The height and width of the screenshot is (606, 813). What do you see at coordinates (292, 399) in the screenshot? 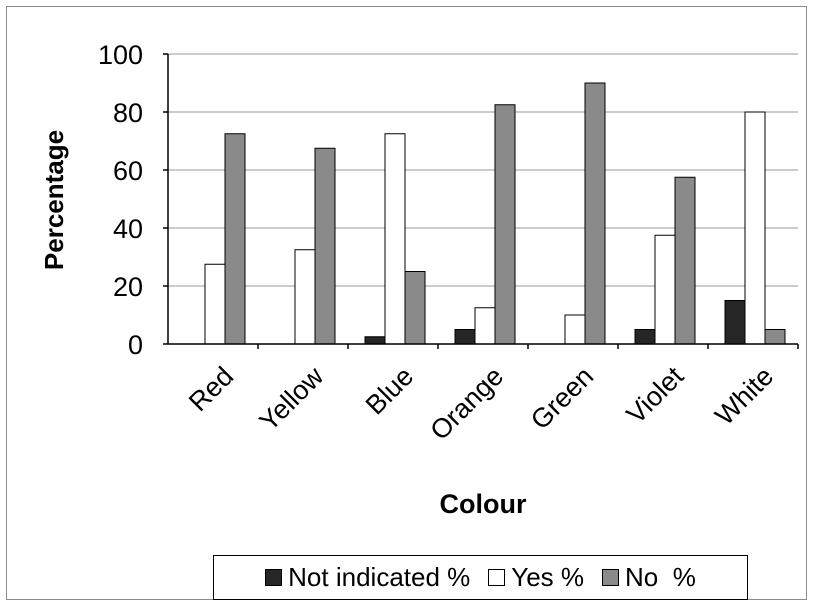
I see `x-tick-label: Yellow` at bounding box center [292, 399].